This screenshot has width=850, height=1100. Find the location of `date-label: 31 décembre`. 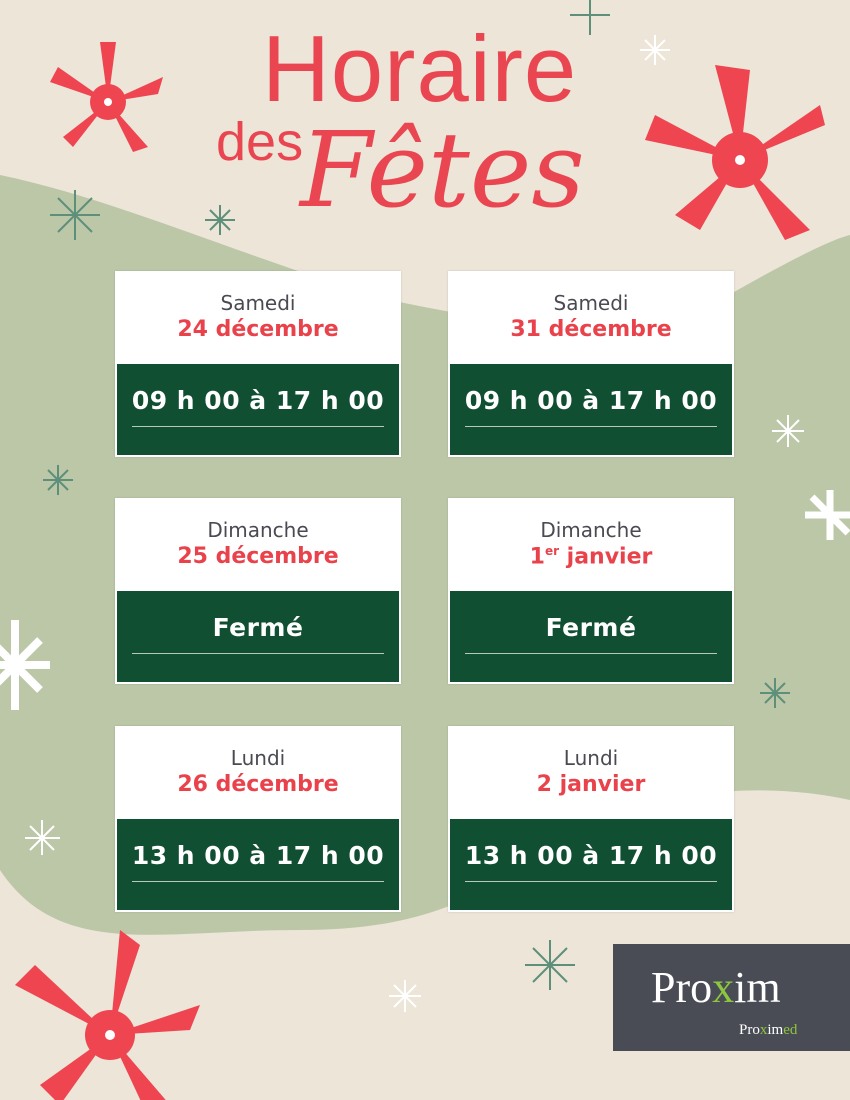

date-label: 31 décembre is located at coordinates (591, 329).